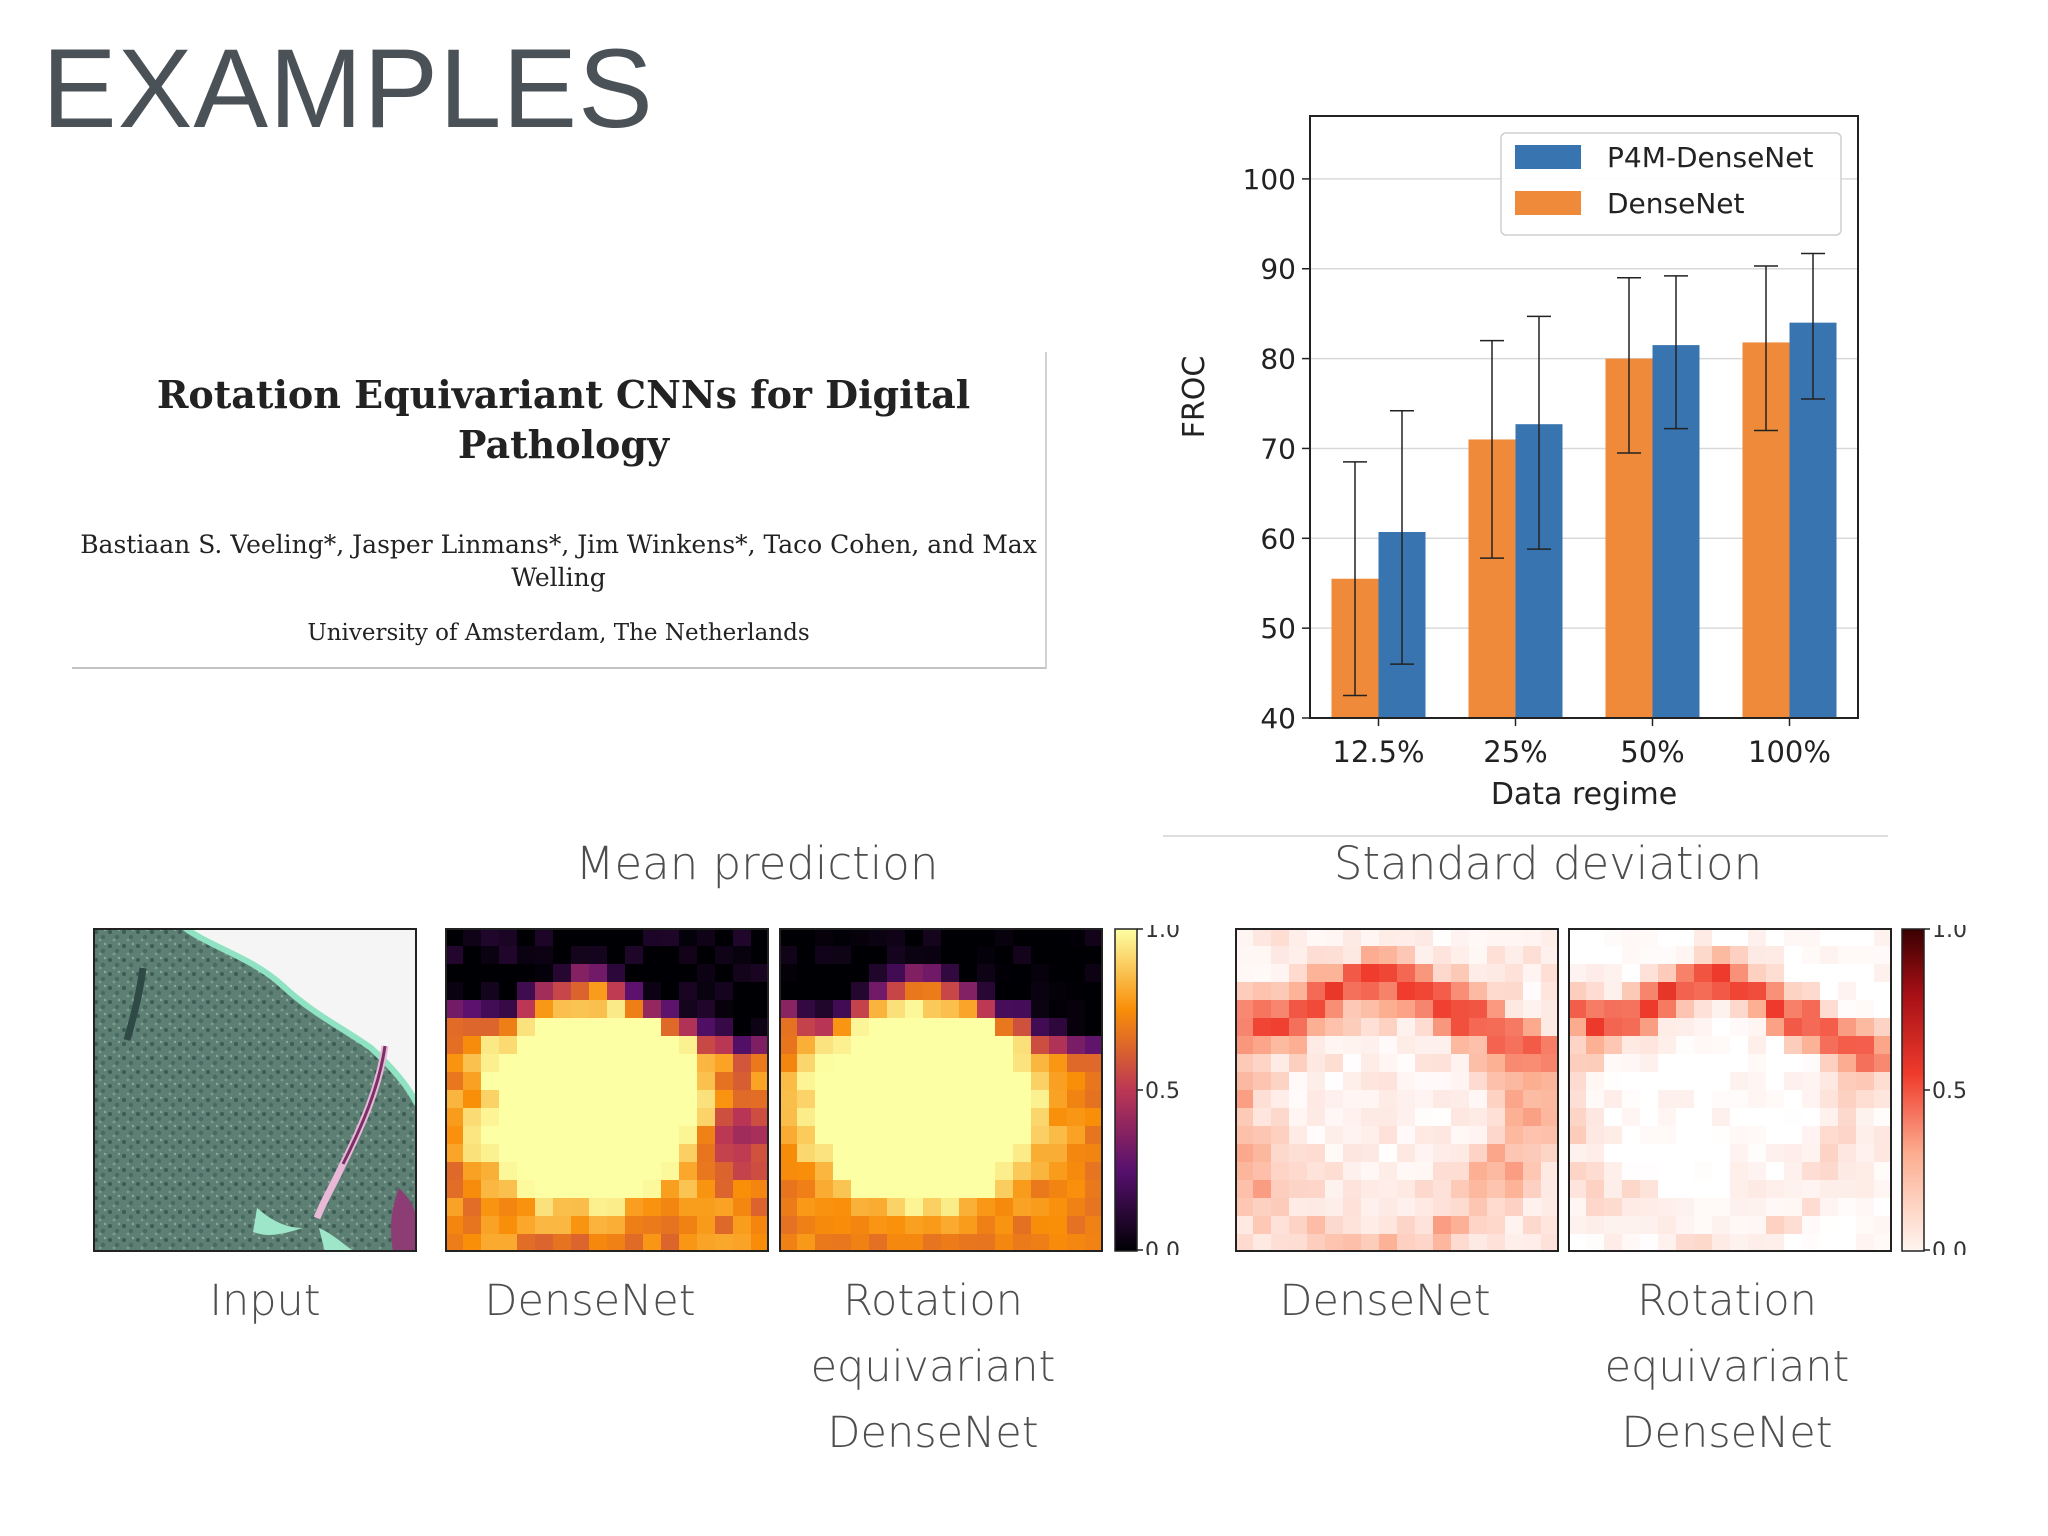 The image size is (2048, 1536). I want to click on x-tick-label: 25%, so click(1515, 752).